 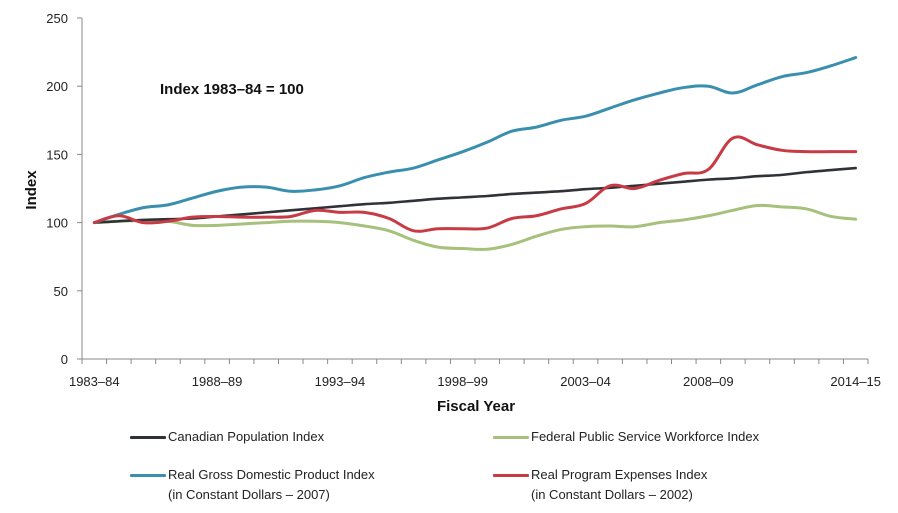 I want to click on legend-label-population: Canadian Population Index, so click(x=246, y=437).